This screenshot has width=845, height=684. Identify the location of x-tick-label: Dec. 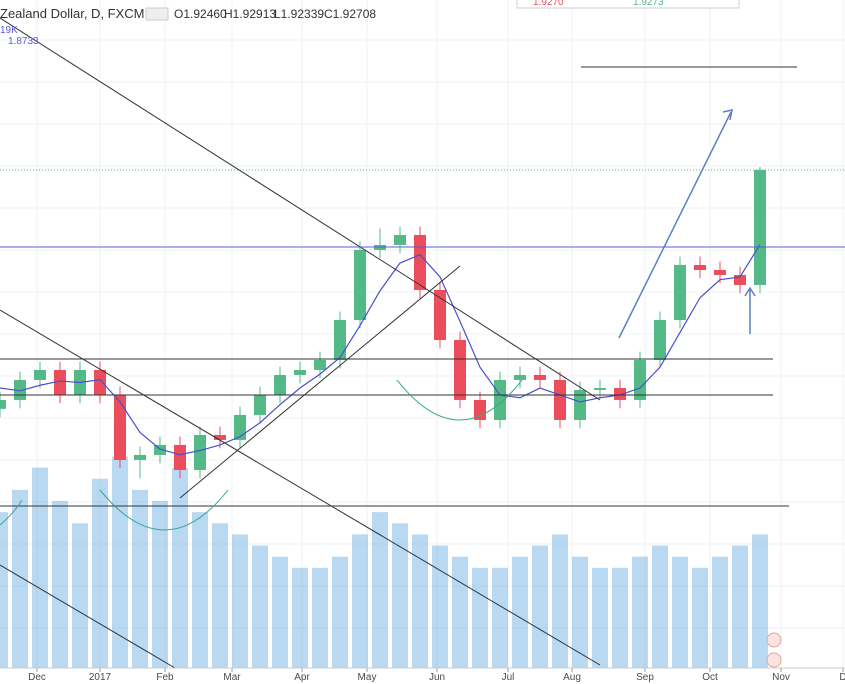
(37, 677).